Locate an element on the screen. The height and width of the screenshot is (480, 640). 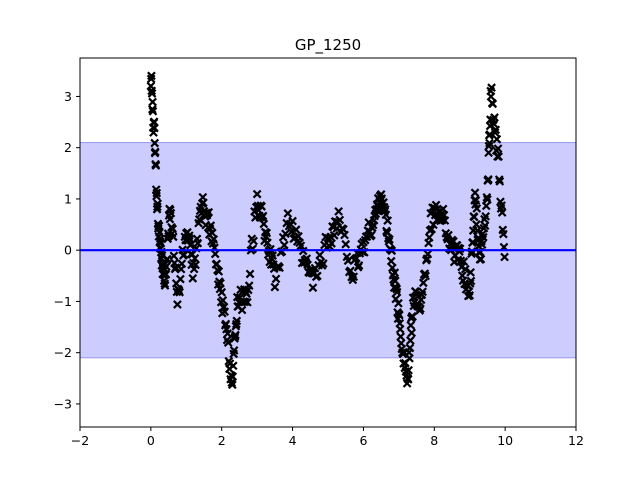
x-tick-label: 4 is located at coordinates (293, 440).